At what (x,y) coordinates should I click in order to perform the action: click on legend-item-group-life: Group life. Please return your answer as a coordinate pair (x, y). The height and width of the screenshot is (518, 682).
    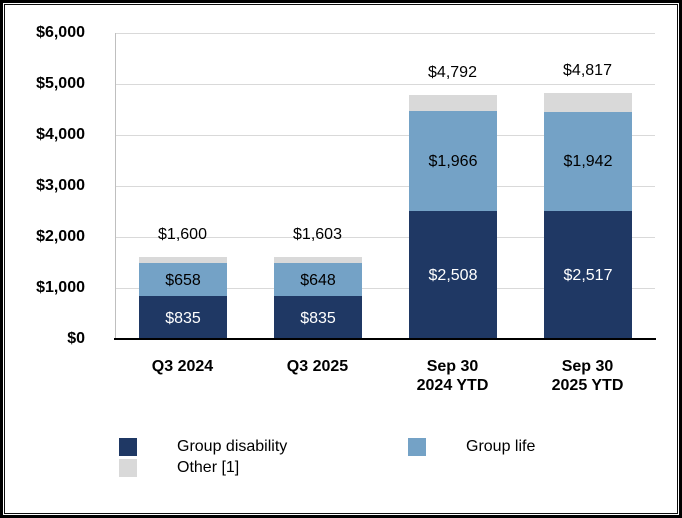
    Looking at the image, I should click on (471, 447).